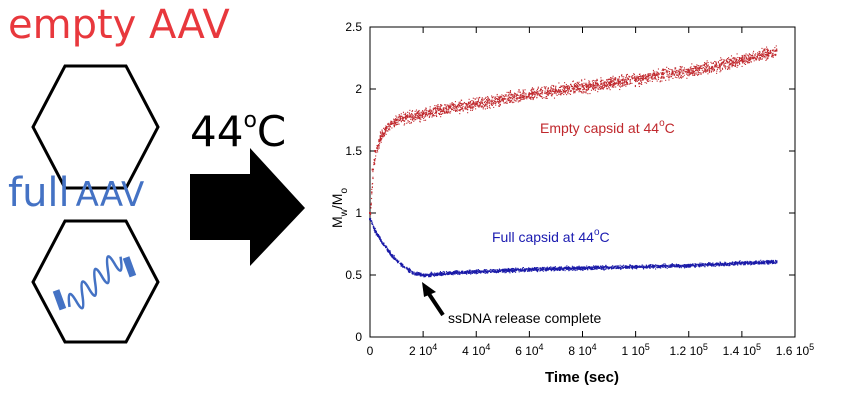  I want to click on y-tick-label: 0.5, so click(353, 275).